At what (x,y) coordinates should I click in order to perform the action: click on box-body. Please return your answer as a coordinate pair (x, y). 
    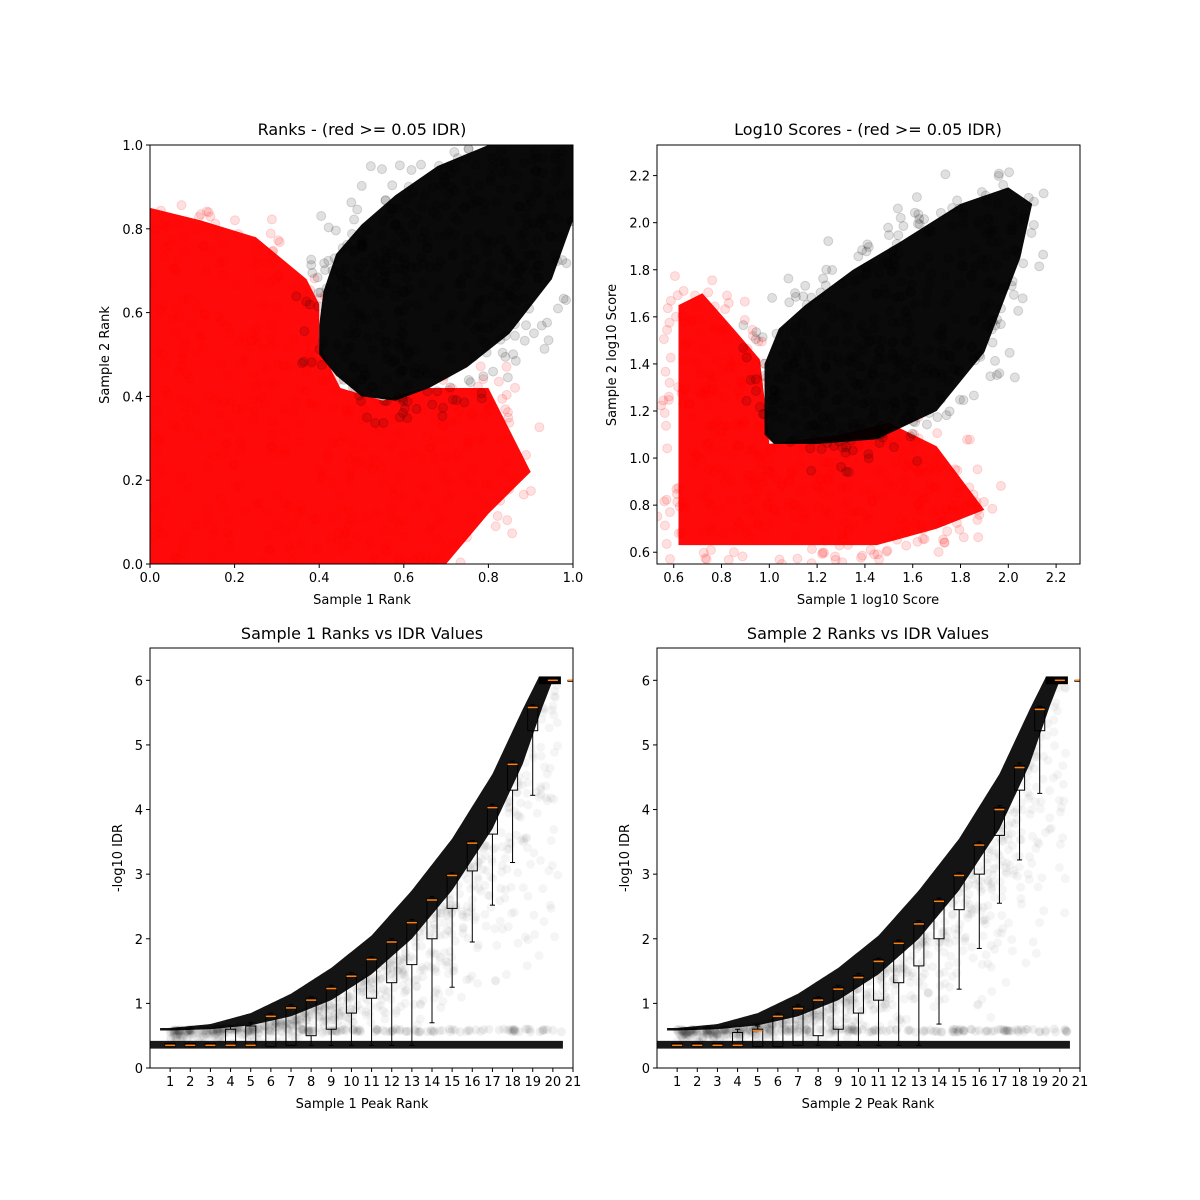
    Looking at the image, I should click on (452, 891).